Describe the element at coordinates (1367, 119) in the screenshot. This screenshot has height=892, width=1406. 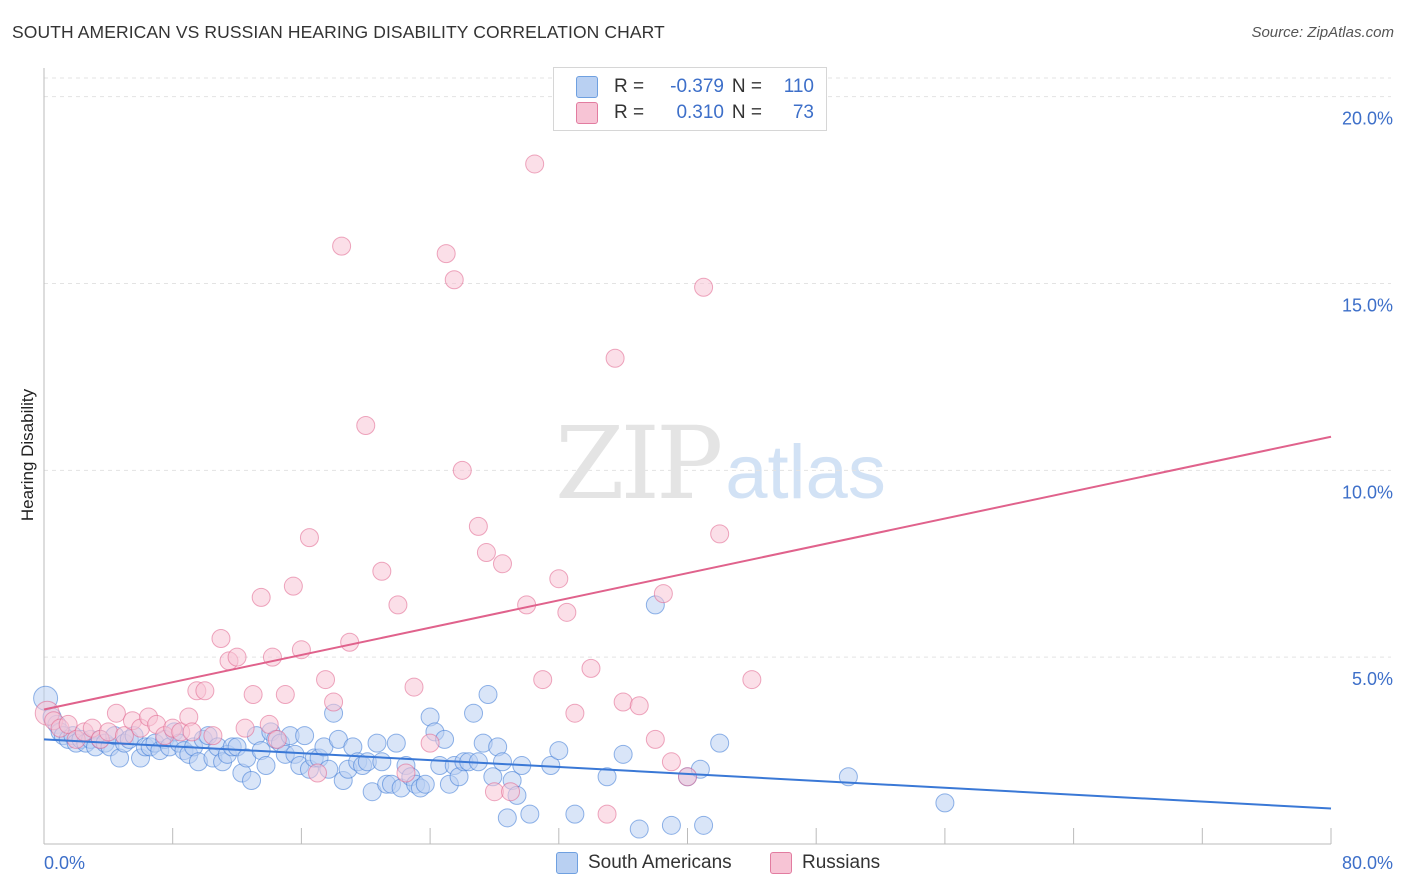
I see `y-tick-label: 20.0%` at that location.